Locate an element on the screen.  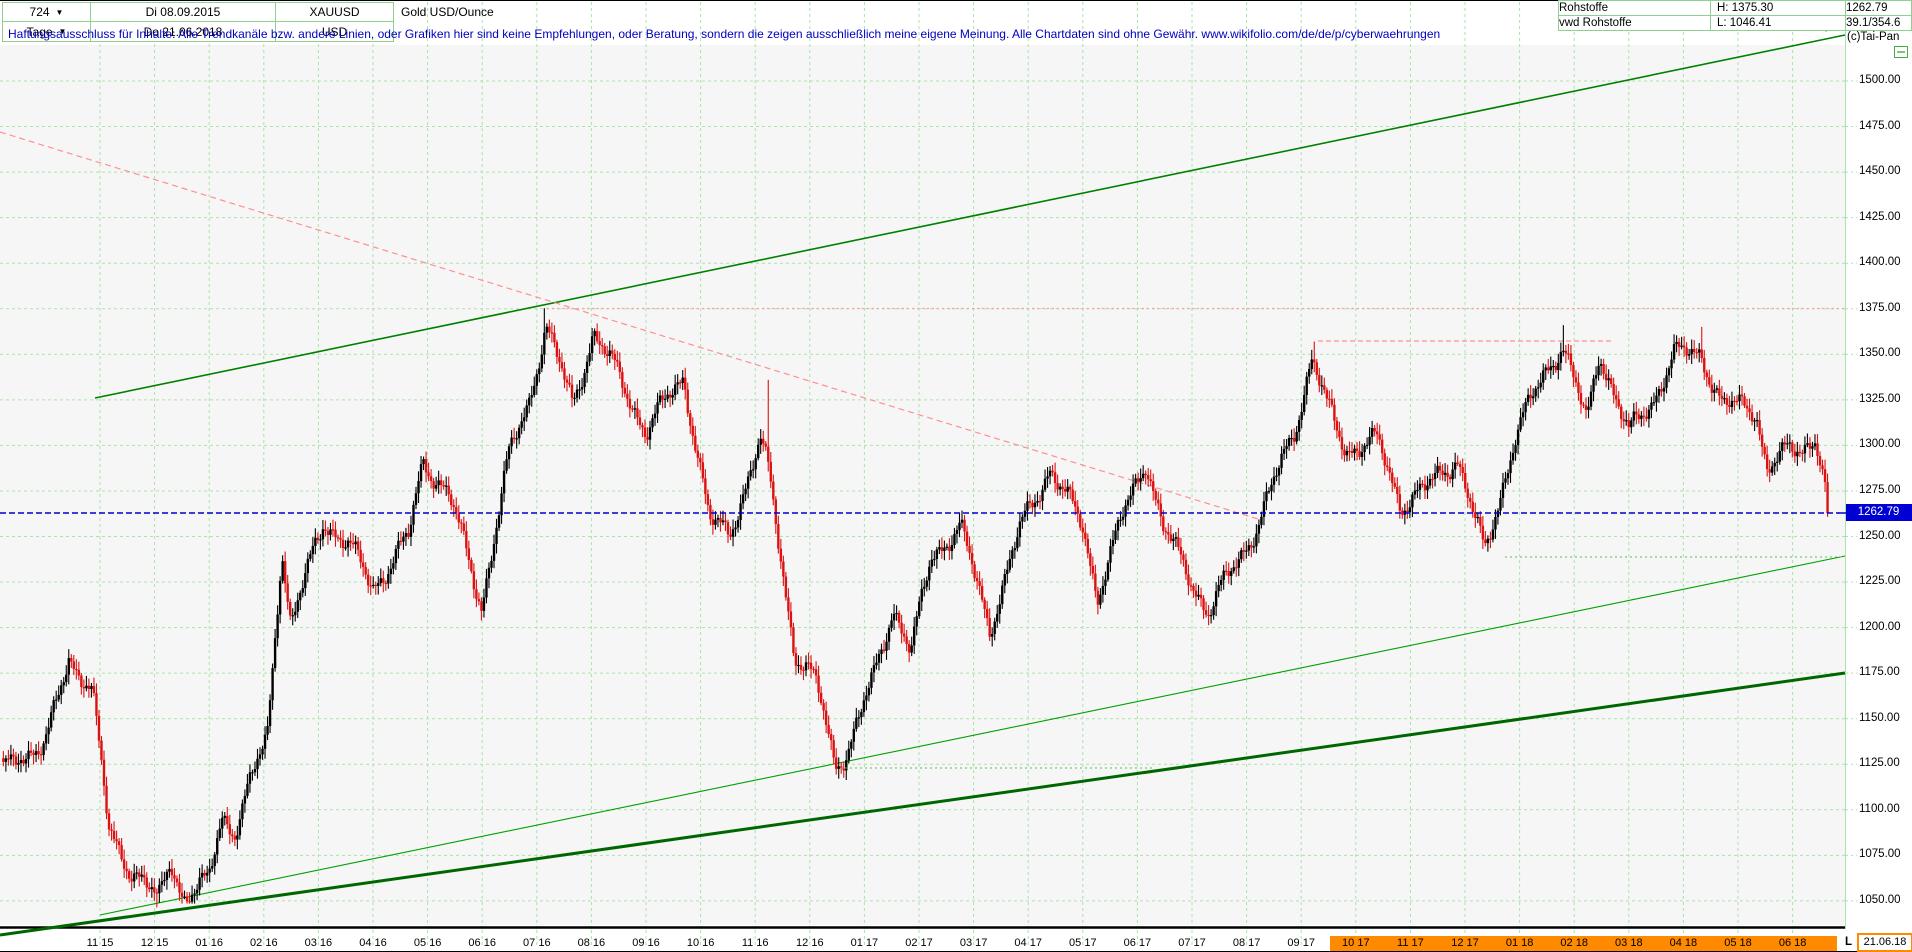
currency-value: USD is located at coordinates (334, 31).